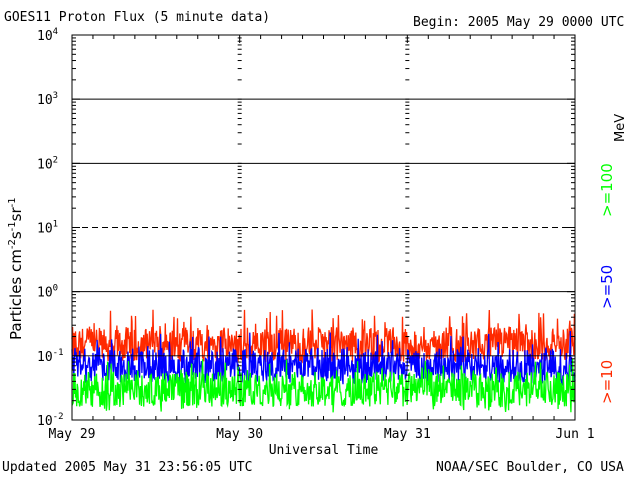 The height and width of the screenshot is (480, 640). I want to click on y-axis-title: Particles cm-2s-1sr-1, so click(16, 268).